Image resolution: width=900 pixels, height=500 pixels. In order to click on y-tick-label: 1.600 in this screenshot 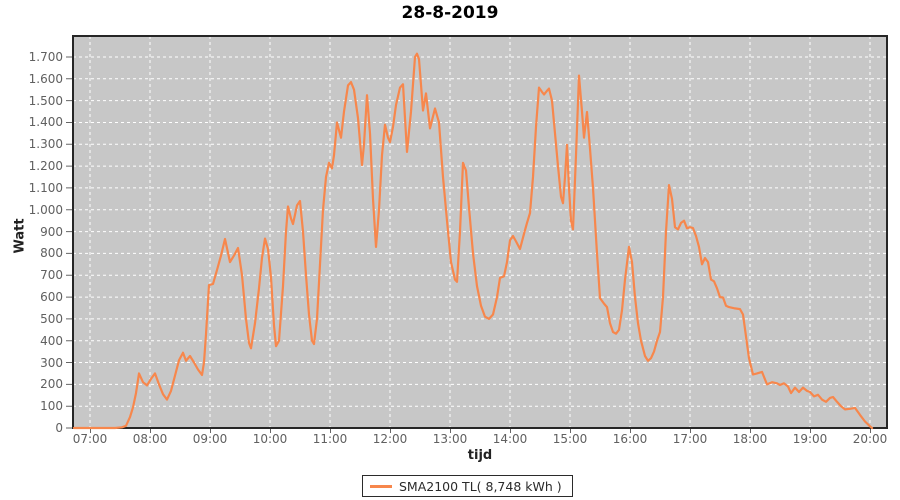, I will do `click(45, 78)`.